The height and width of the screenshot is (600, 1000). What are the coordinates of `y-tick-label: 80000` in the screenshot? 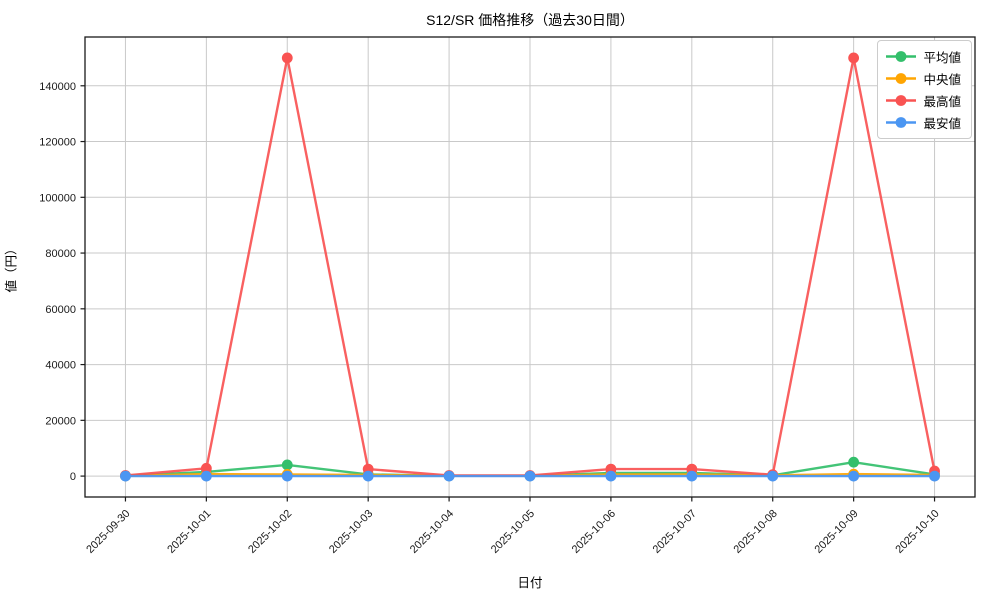 It's located at (60, 254).